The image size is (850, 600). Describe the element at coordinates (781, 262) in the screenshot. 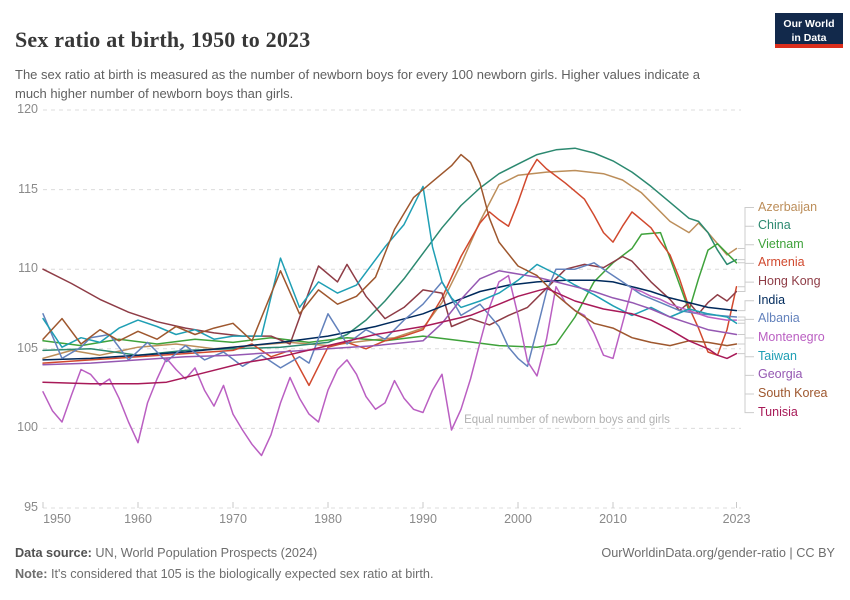

I see `legend-label-armenia: Armenia` at that location.